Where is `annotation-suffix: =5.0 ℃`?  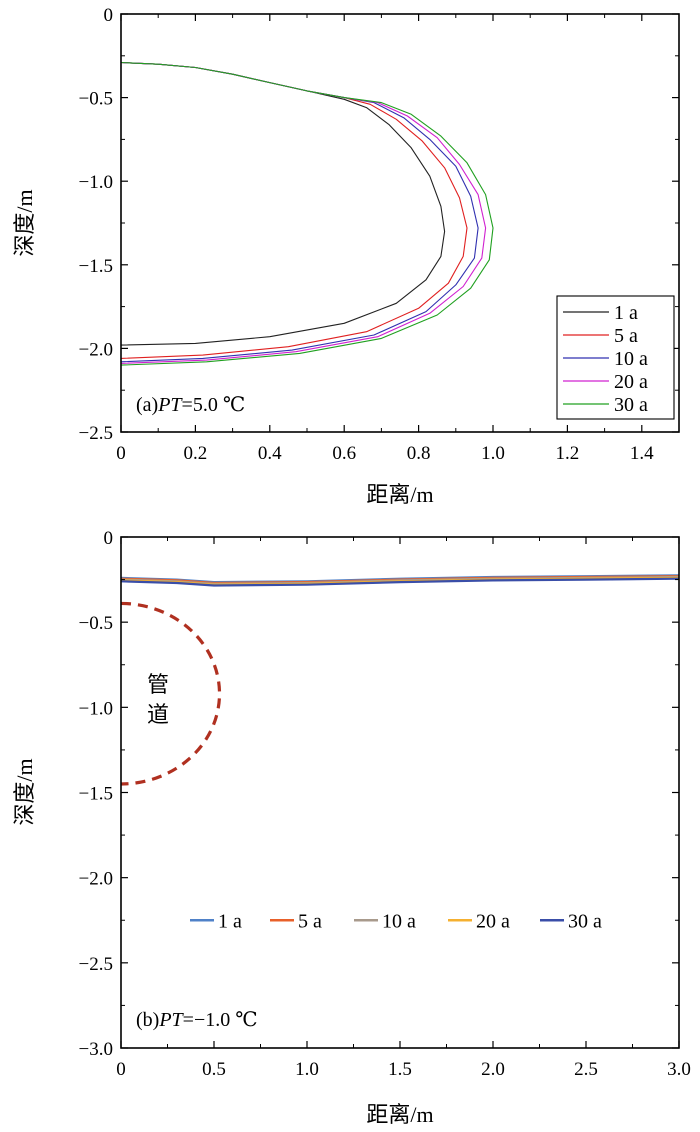
annotation-suffix: =5.0 ℃ is located at coordinates (214, 405).